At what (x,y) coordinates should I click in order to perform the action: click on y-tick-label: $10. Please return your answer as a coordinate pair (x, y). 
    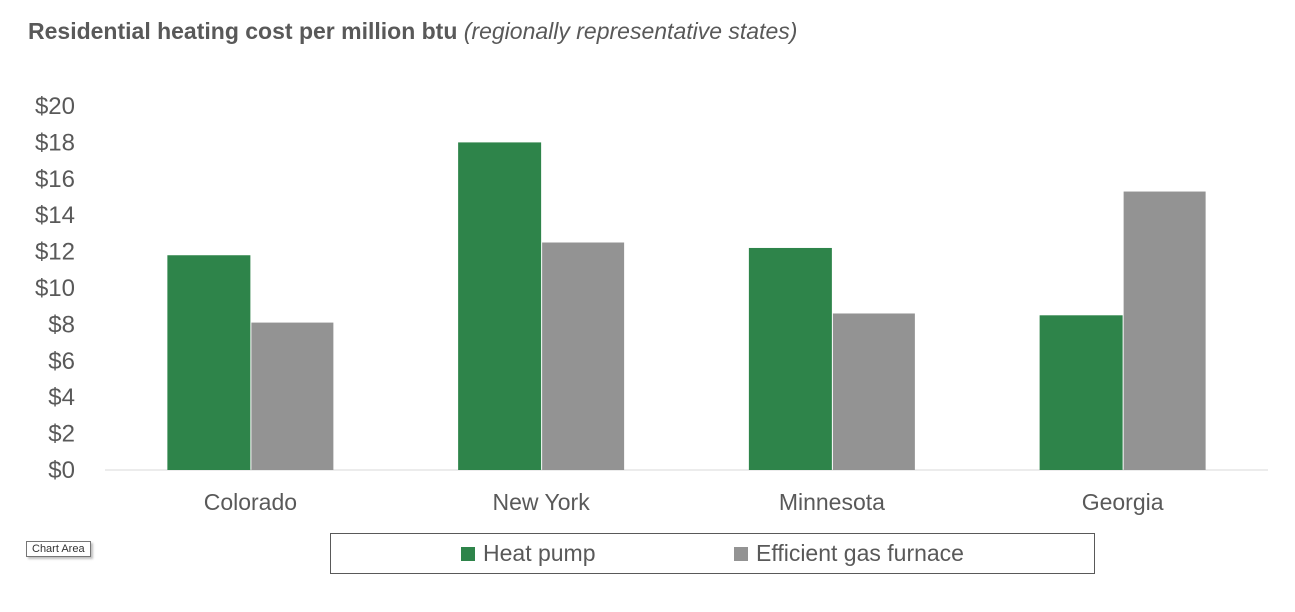
    Looking at the image, I should click on (55, 288).